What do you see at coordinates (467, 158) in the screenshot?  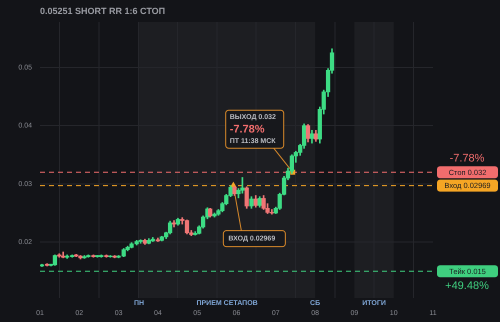 I see `text: -7.78%` at bounding box center [467, 158].